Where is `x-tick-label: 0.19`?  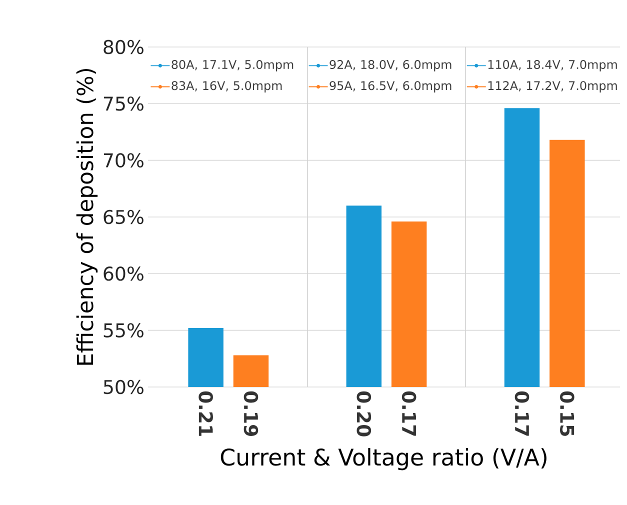 x-tick-label: 0.19 is located at coordinates (251, 413).